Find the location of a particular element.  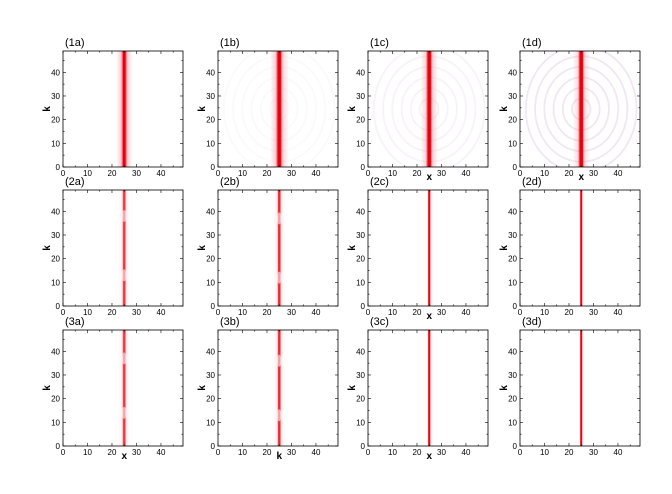

panel-3c: 0 10 20 30 40 0 10 20 30 40 k x (3c) is located at coordinates (418, 389).